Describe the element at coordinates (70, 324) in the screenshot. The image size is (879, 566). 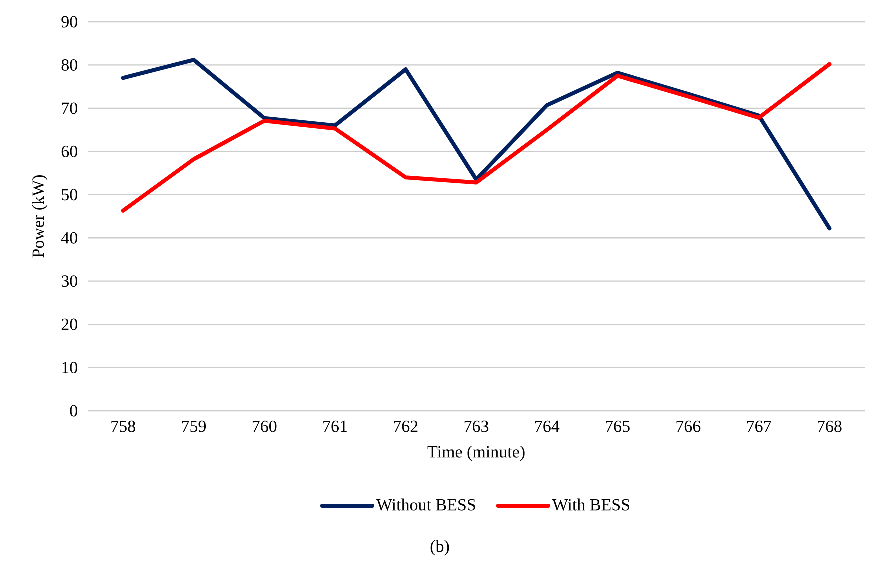
I see `y-tick-label: 20` at that location.